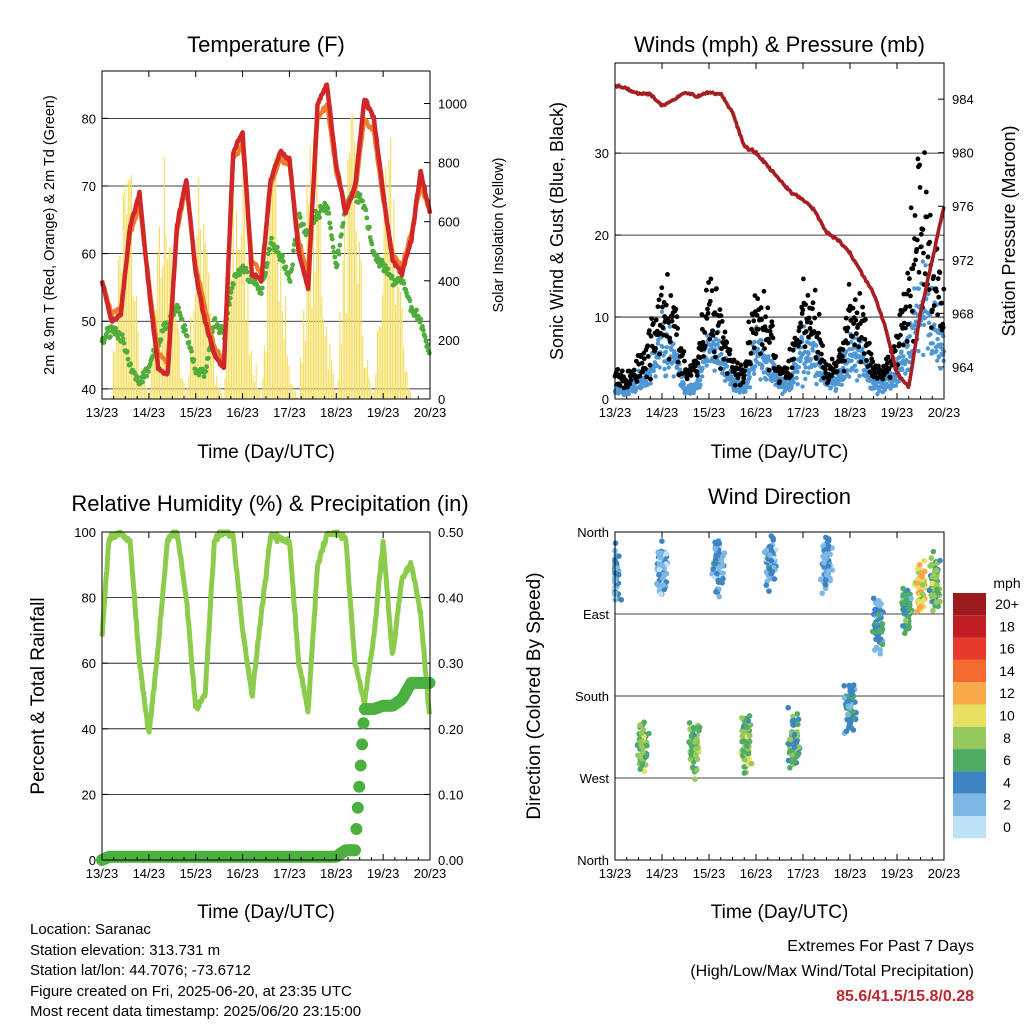 The image size is (1024, 1024). Describe the element at coordinates (266, 229) in the screenshot. I see `temp-2m-series` at that location.